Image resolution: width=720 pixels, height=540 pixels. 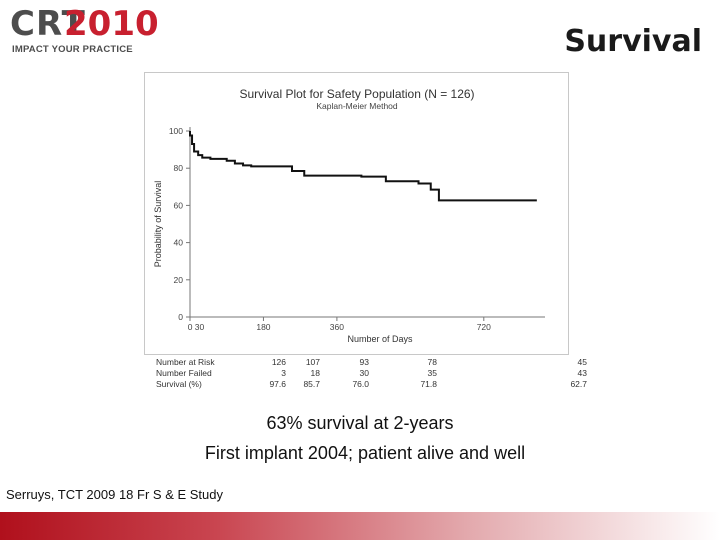 I want to click on x-tick-label: 180, so click(x=263, y=327).